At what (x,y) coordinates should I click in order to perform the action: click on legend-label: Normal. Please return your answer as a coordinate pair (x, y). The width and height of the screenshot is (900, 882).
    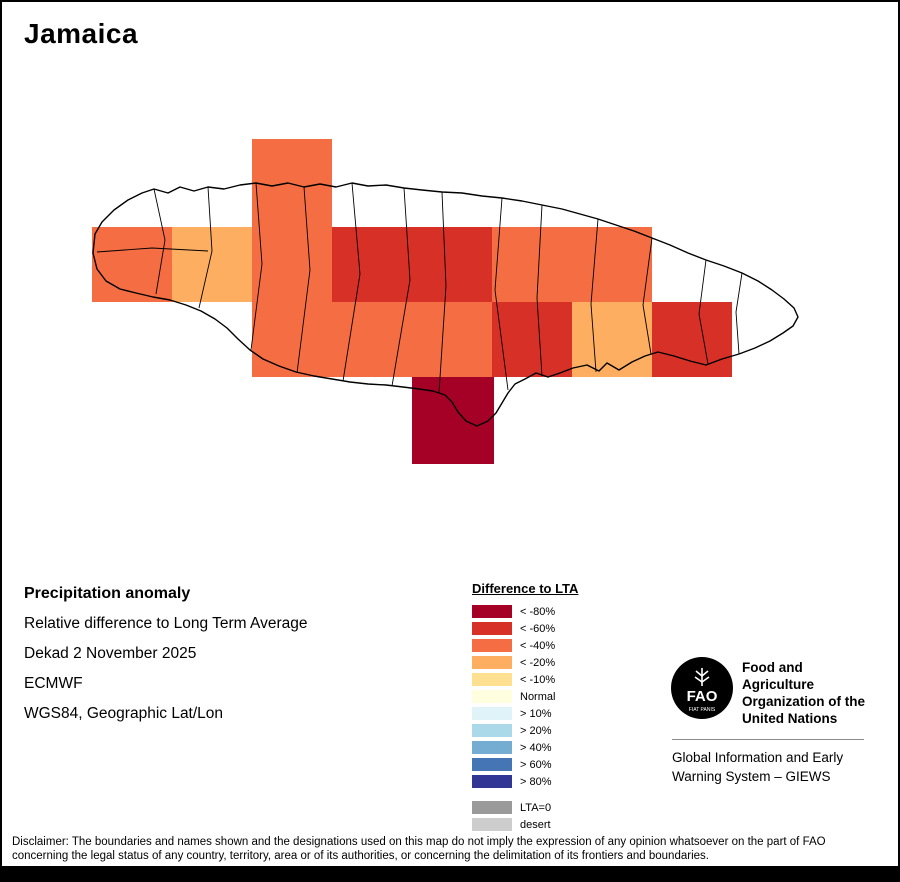
    Looking at the image, I should click on (538, 696).